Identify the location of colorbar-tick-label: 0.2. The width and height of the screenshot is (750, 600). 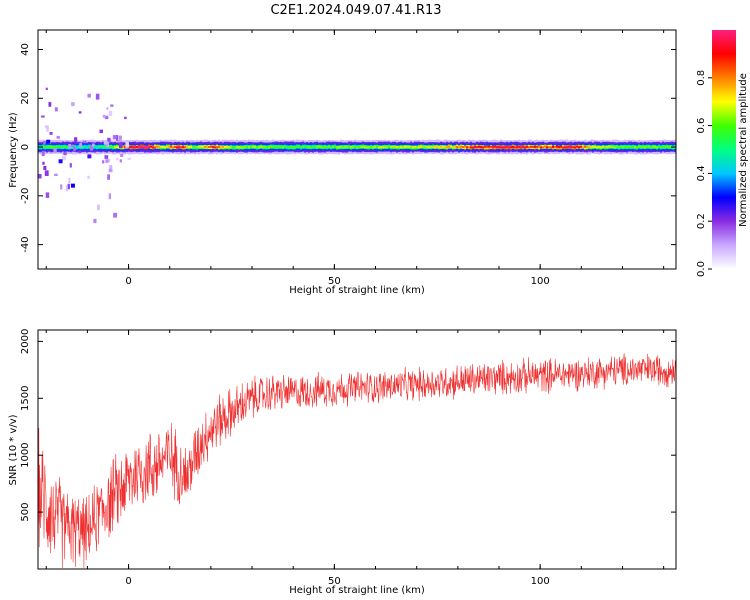
(701, 221).